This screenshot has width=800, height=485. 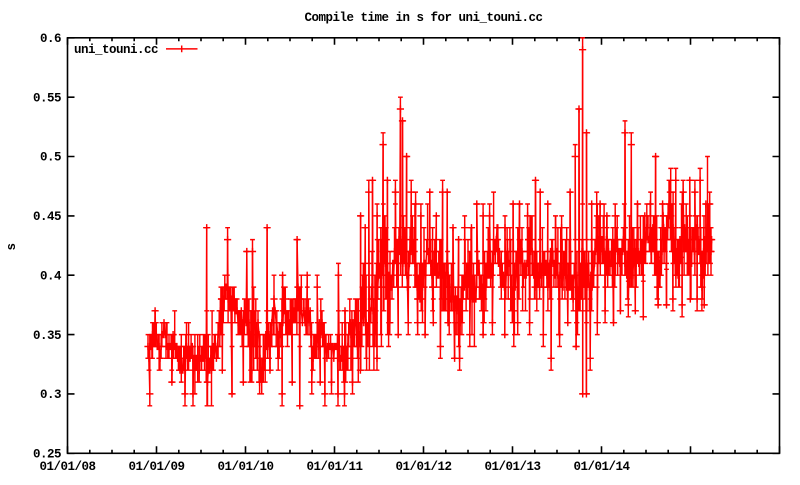 I want to click on svg-text: 01/01/14, so click(x=601, y=467).